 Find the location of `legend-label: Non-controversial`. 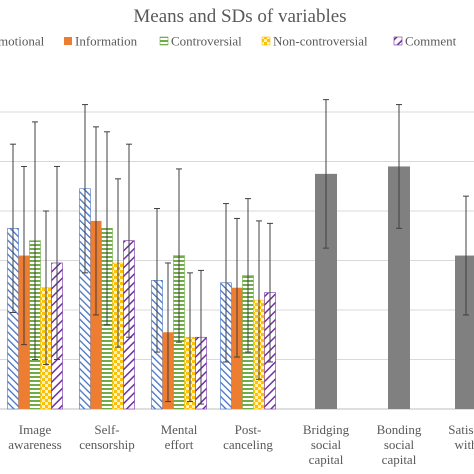

legend-label: Non-controversial is located at coordinates (320, 41).